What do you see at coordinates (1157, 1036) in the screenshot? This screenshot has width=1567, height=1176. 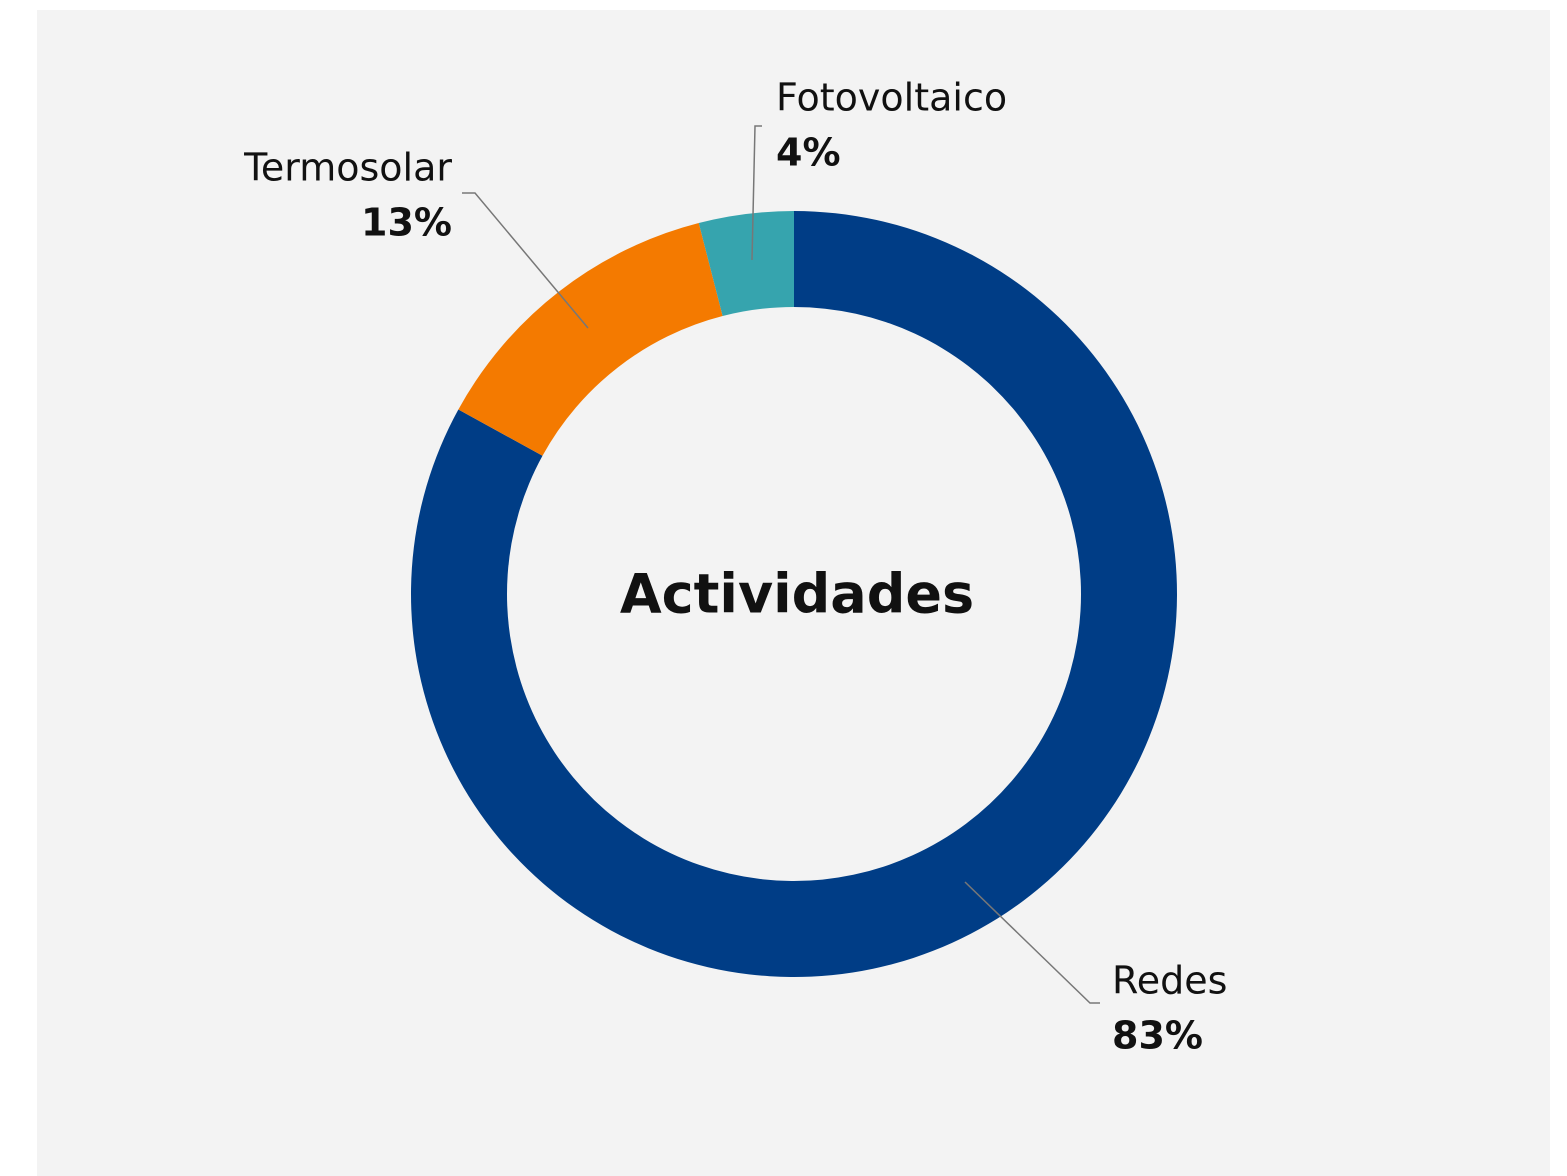 I see `slice-value: 83%` at bounding box center [1157, 1036].